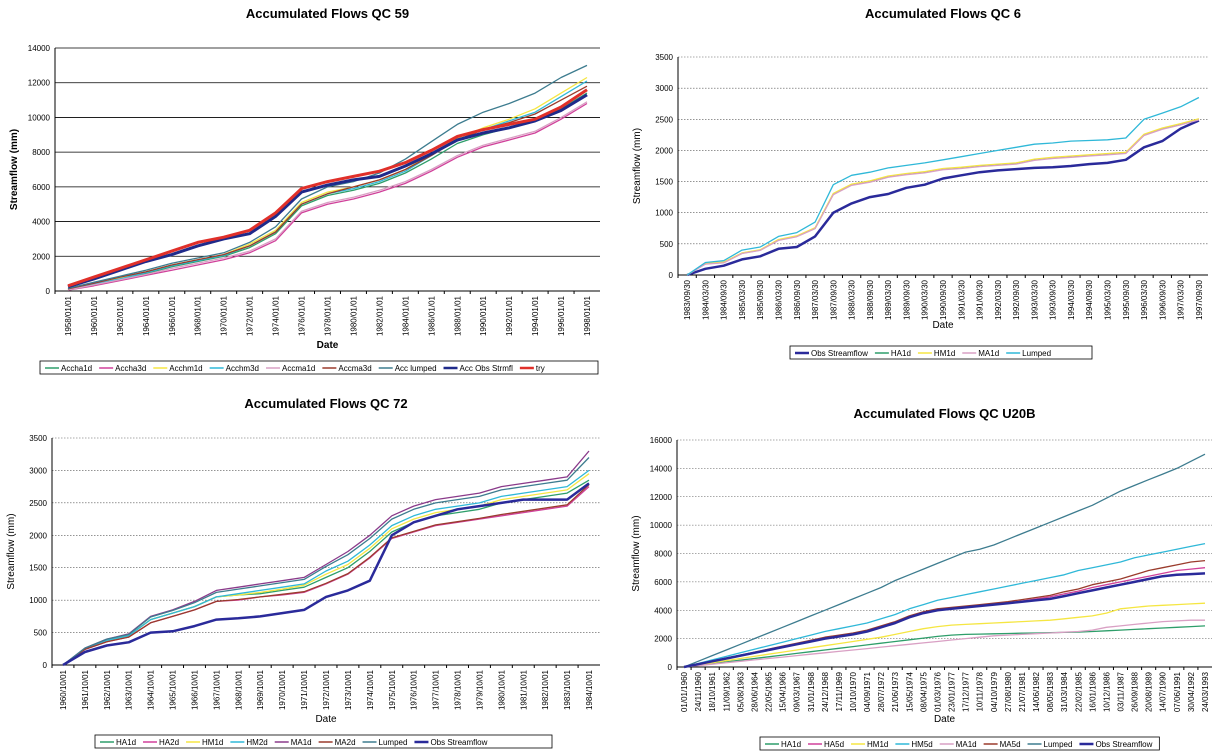 Image resolution: width=1214 pixels, height=752 pixels. What do you see at coordinates (76, 368) in the screenshot?
I see `legend-label: Accha1d` at bounding box center [76, 368].